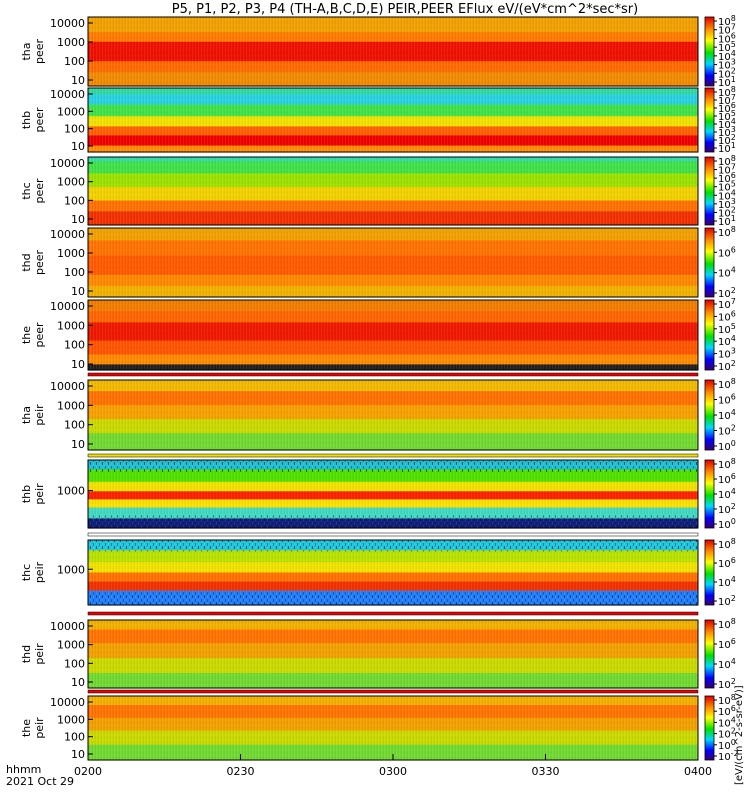  I want to click on panel-thb-peer-spectrogram, so click(393, 120).